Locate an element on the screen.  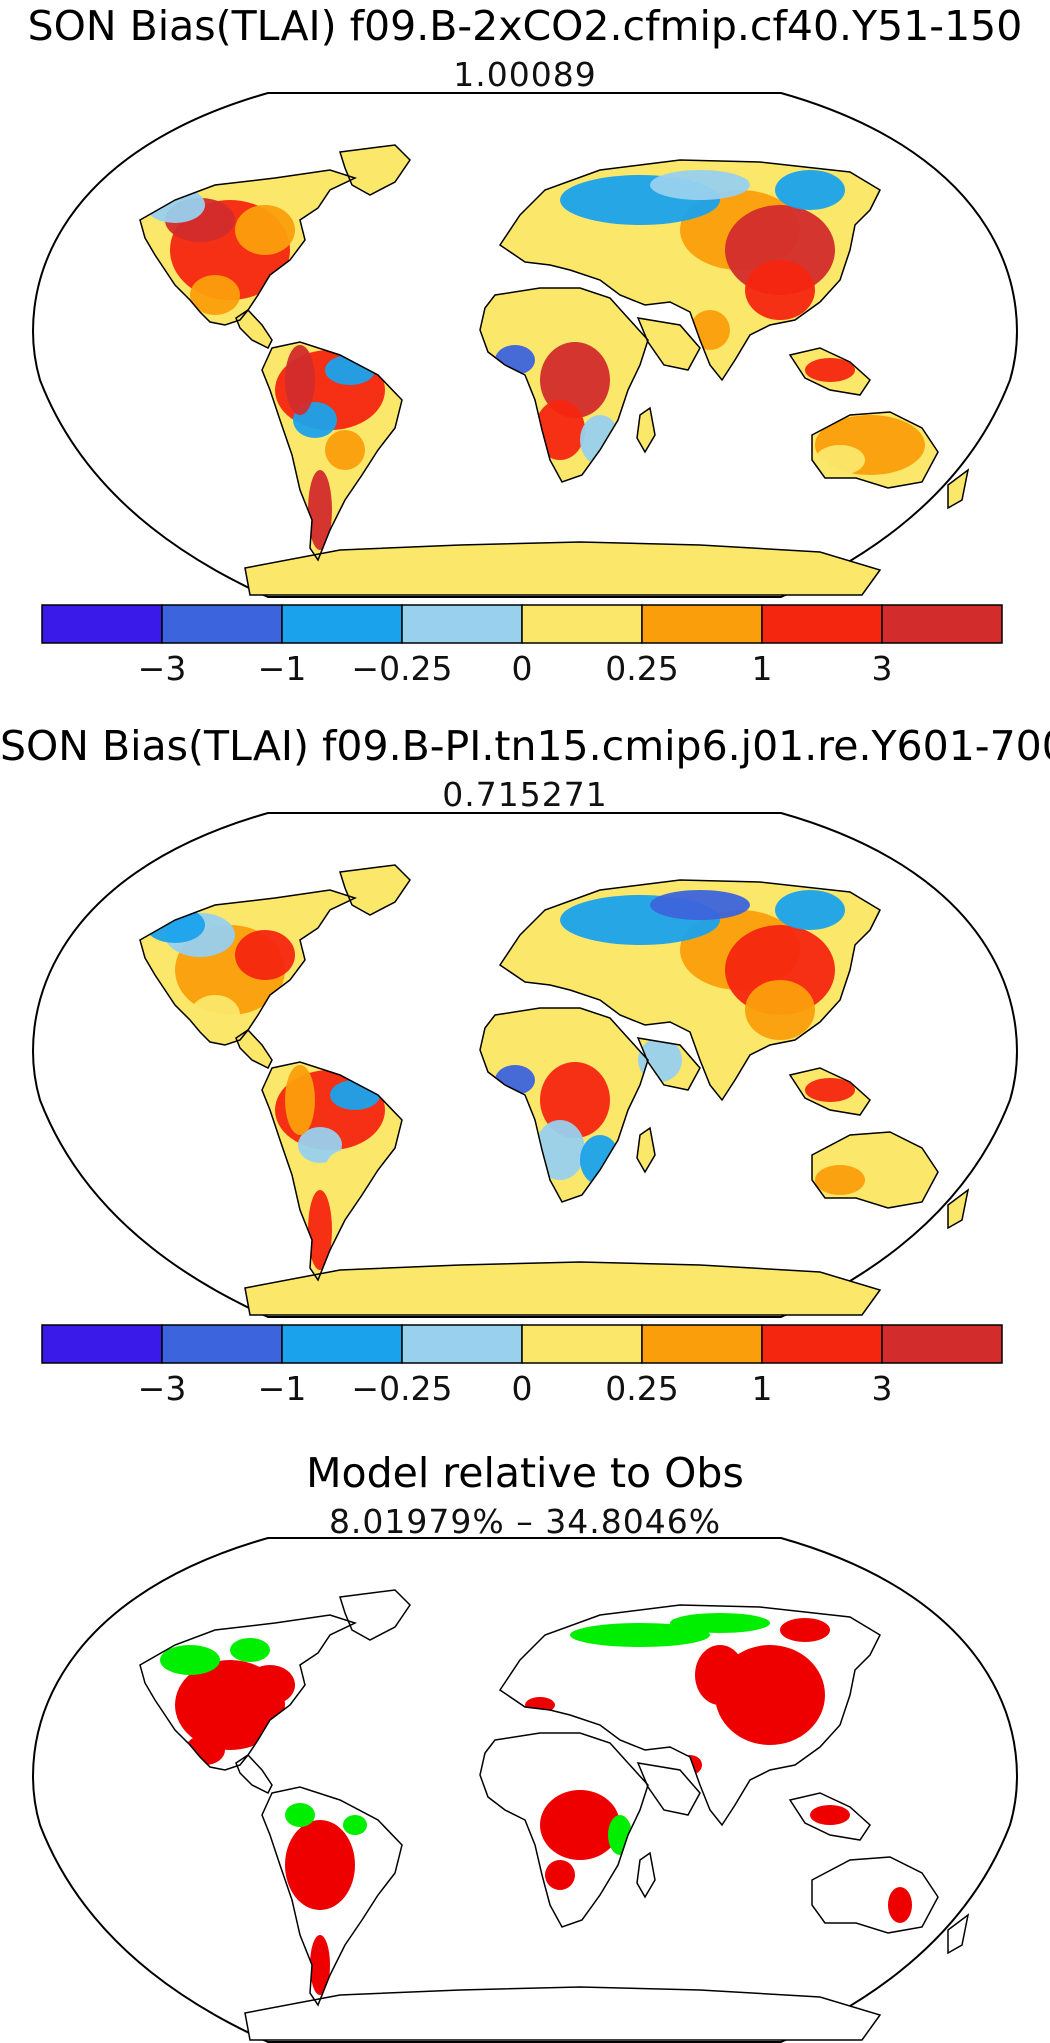
colorbar-tick-label: −3 is located at coordinates (162, 668).